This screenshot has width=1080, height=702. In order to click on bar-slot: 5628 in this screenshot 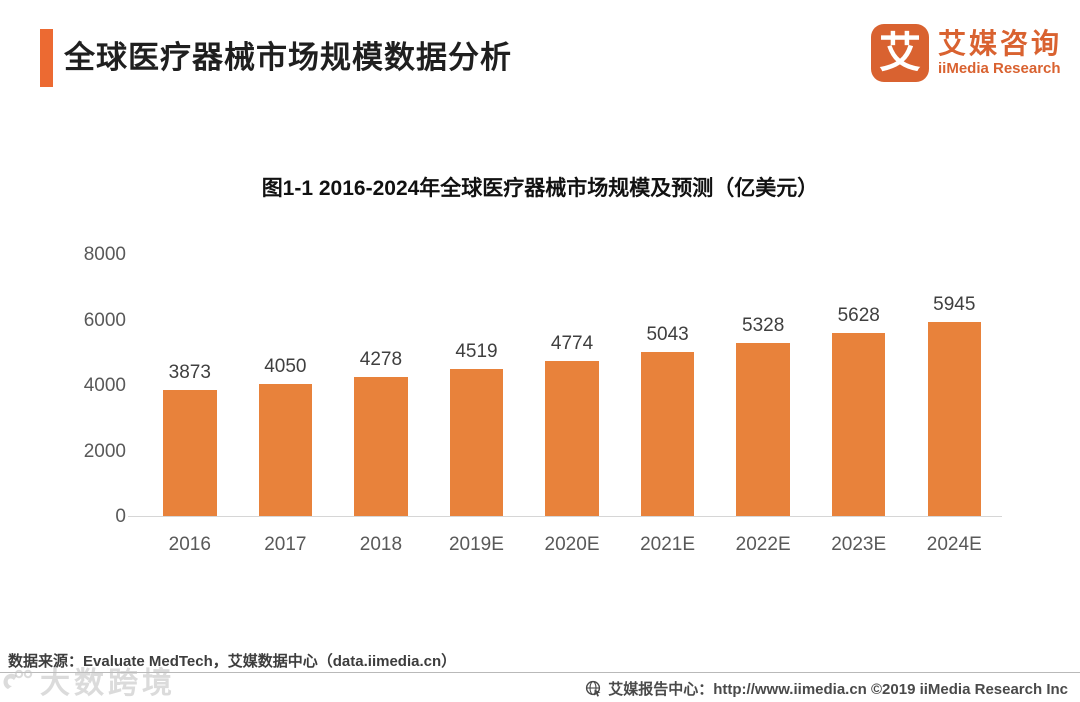, I will do `click(859, 386)`.